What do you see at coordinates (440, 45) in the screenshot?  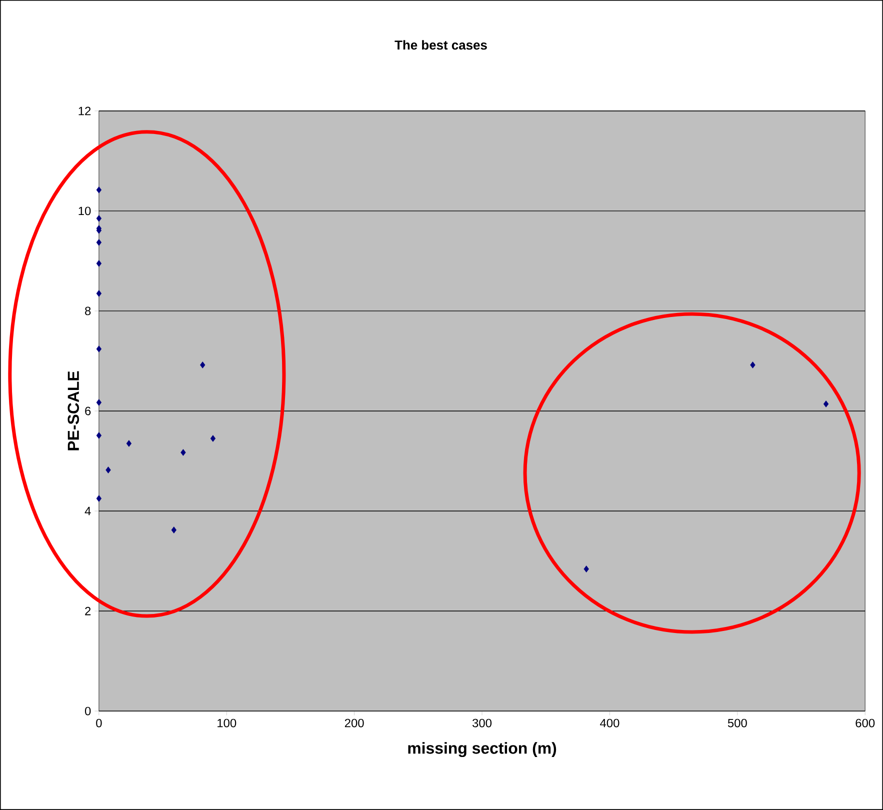 I see `chart-title: The best cases` at bounding box center [440, 45].